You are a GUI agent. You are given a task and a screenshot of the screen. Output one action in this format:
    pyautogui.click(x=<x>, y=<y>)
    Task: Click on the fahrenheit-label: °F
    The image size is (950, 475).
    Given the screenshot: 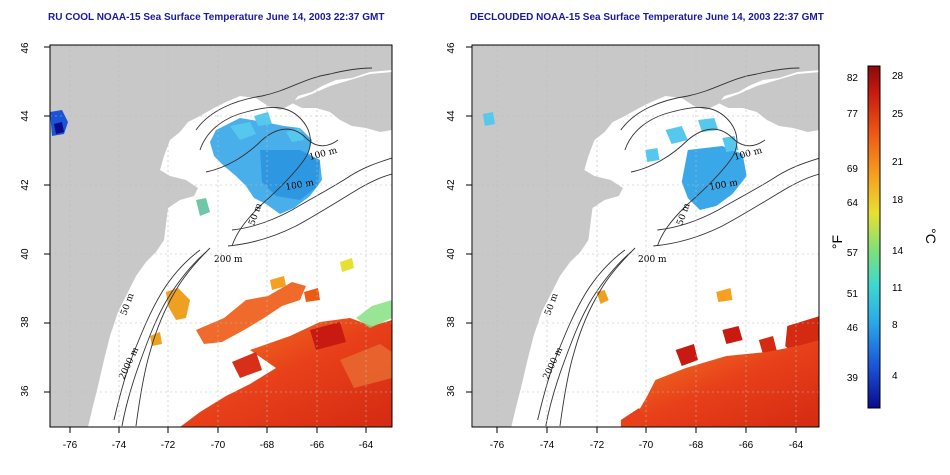 What is the action you would take?
    pyautogui.click(x=837, y=242)
    